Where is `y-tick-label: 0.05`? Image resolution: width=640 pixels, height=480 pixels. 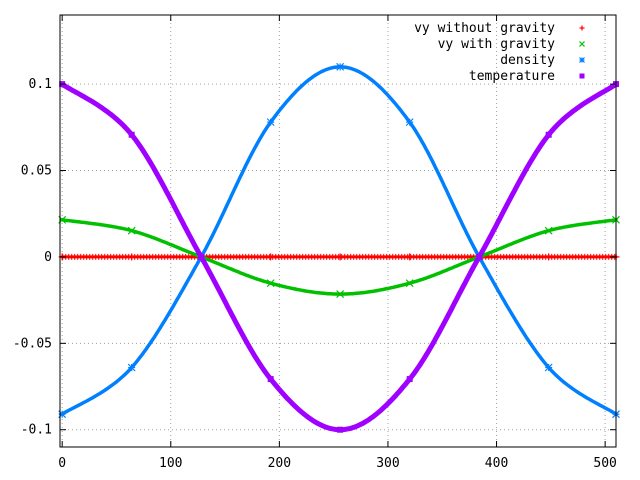 y-tick-label: 0.05 is located at coordinates (36, 171).